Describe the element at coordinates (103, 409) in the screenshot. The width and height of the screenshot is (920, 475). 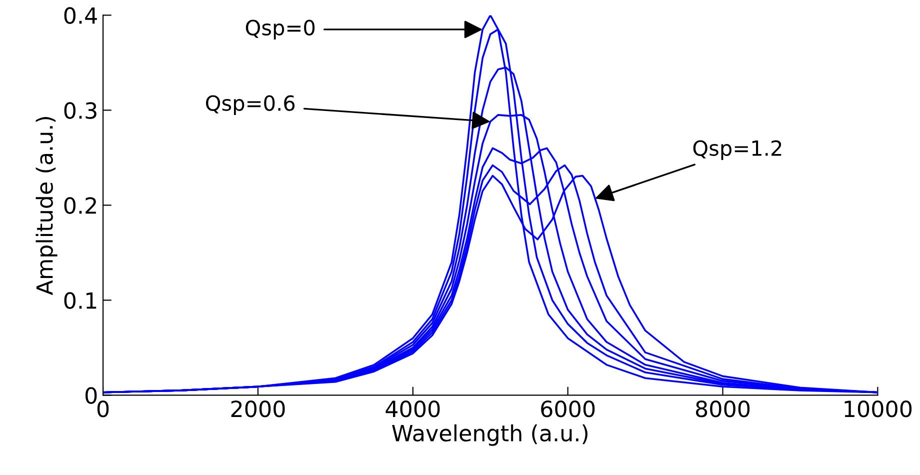
I see `x-tick-label: 0` at that location.